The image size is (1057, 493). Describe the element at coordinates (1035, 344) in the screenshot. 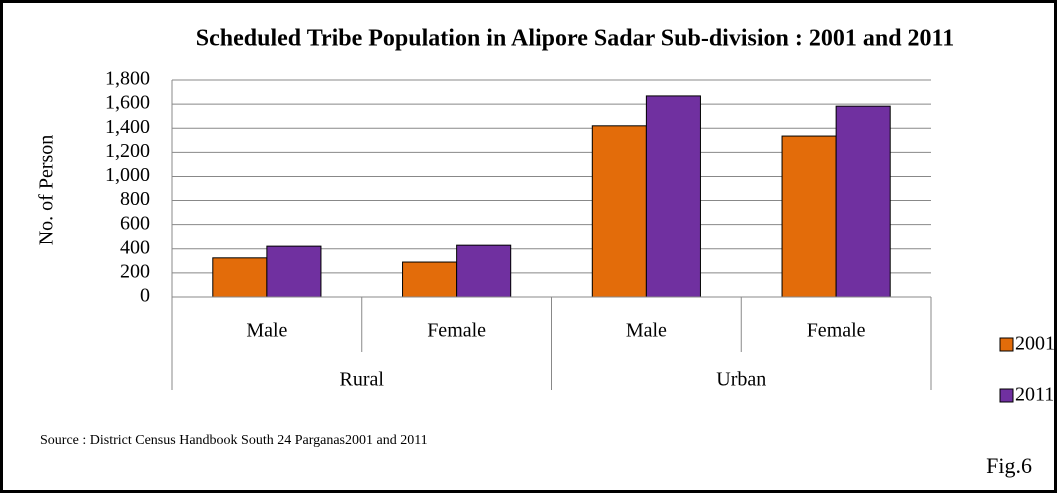

I see `legend-label: 2001` at that location.